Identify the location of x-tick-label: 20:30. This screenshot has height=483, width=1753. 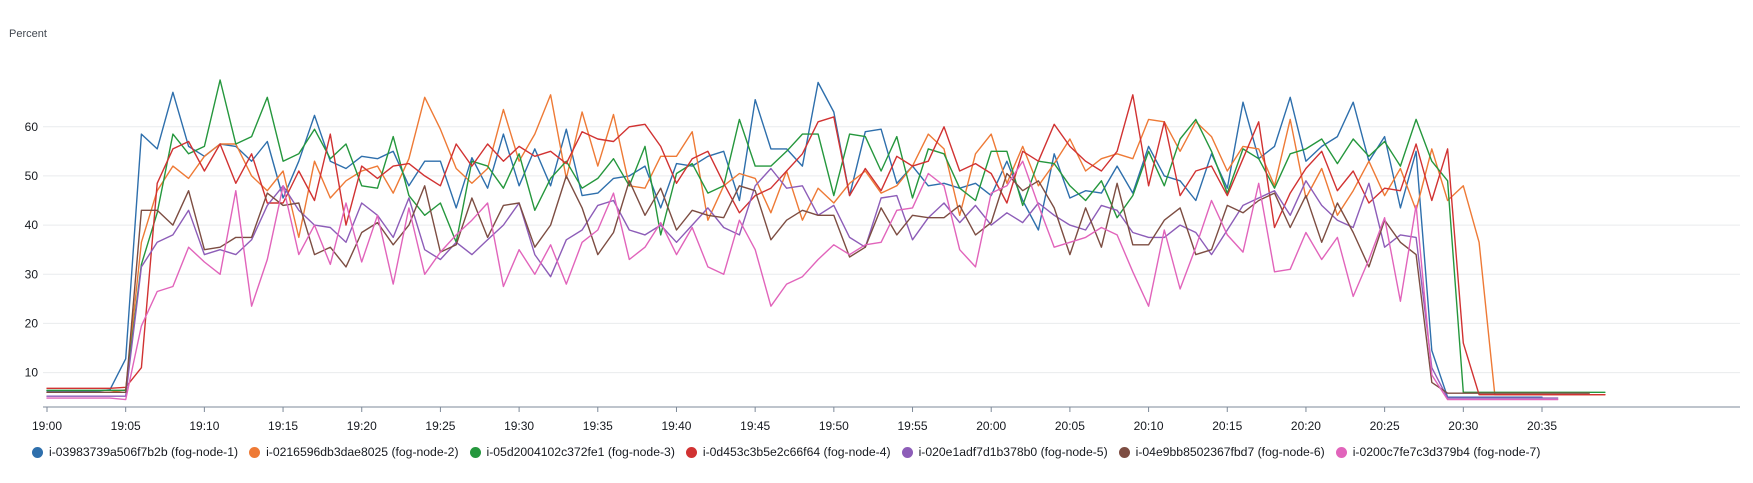
(1463, 426).